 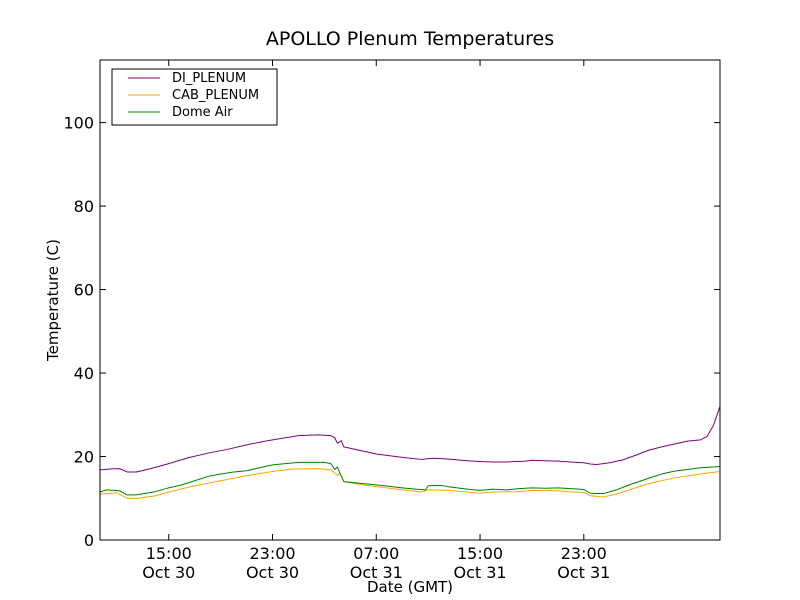 What do you see at coordinates (410, 39) in the screenshot?
I see `chart-title: APOLLO Plenum Temperatures` at bounding box center [410, 39].